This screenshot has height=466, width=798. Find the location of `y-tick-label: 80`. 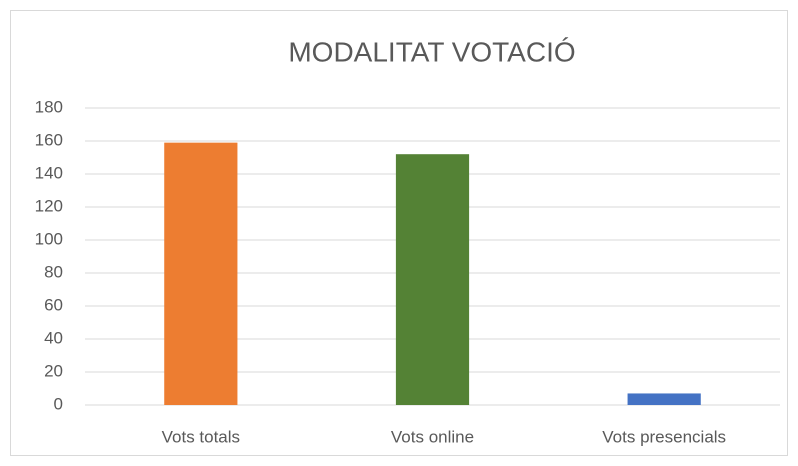

y-tick-label: 80 is located at coordinates (53, 271).